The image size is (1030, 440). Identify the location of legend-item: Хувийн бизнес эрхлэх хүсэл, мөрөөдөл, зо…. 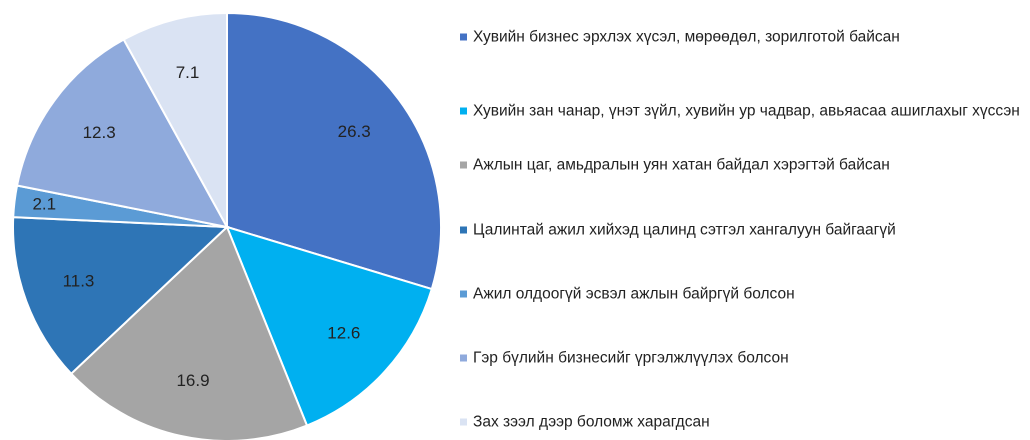
(742, 37).